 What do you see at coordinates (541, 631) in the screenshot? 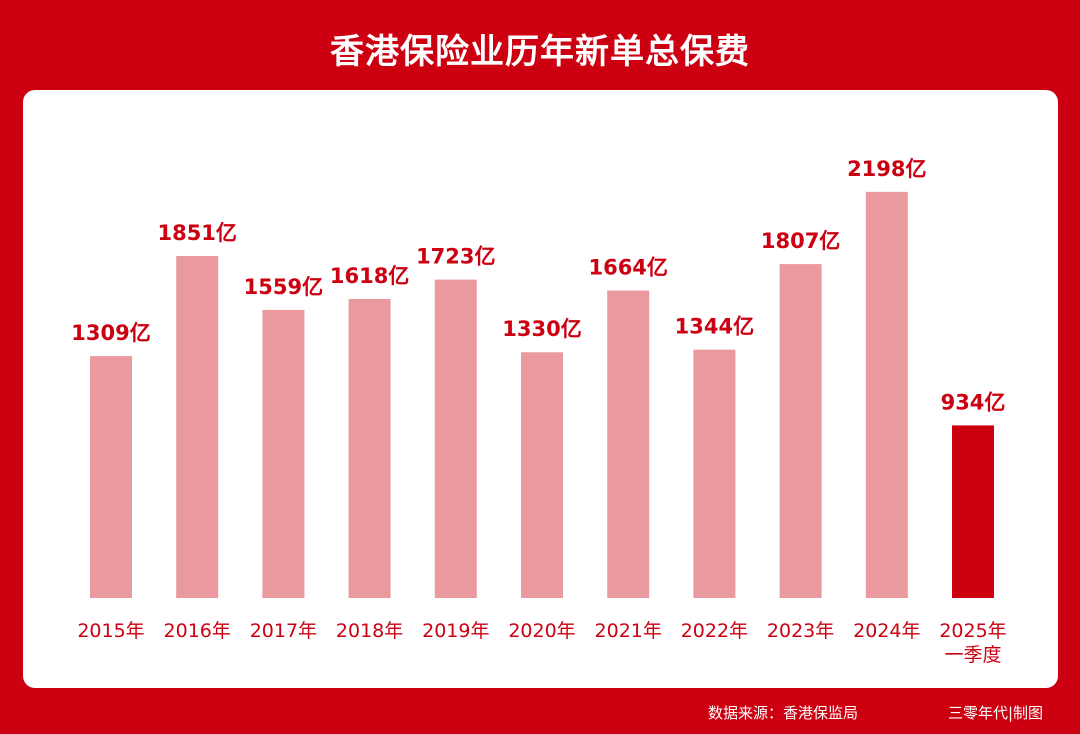
I see `category-label-5: 2020年` at bounding box center [541, 631].